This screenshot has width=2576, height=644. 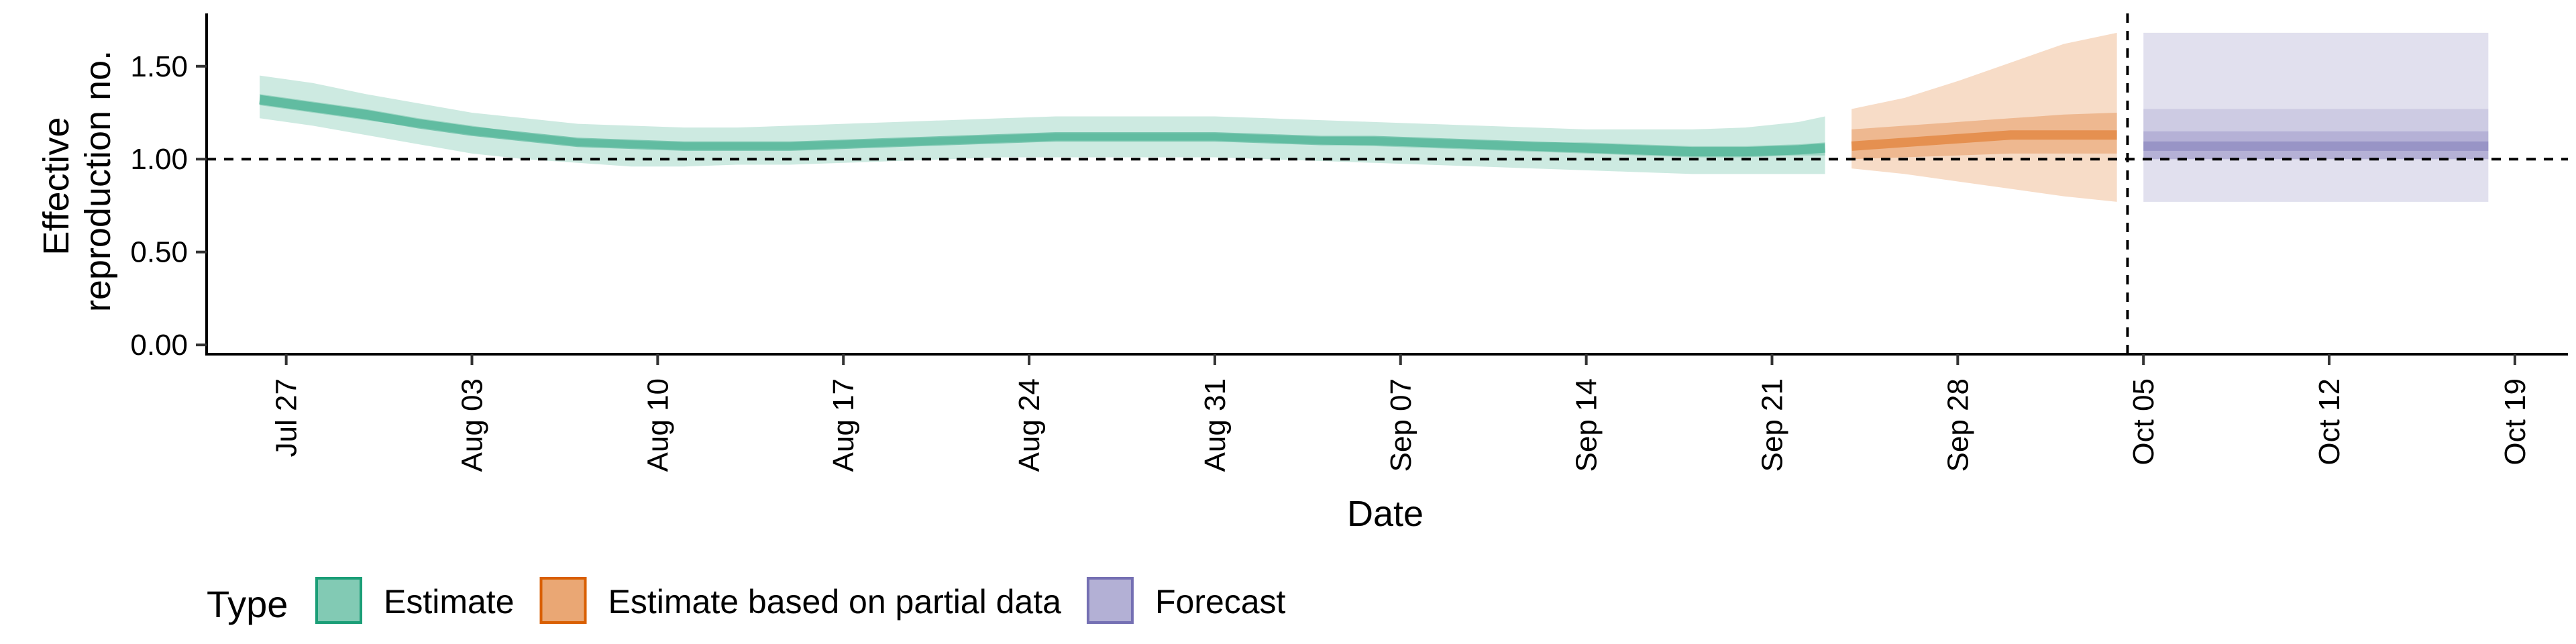 What do you see at coordinates (77, 181) in the screenshot?
I see `y-axis-title: Effective reproduction no.` at bounding box center [77, 181].